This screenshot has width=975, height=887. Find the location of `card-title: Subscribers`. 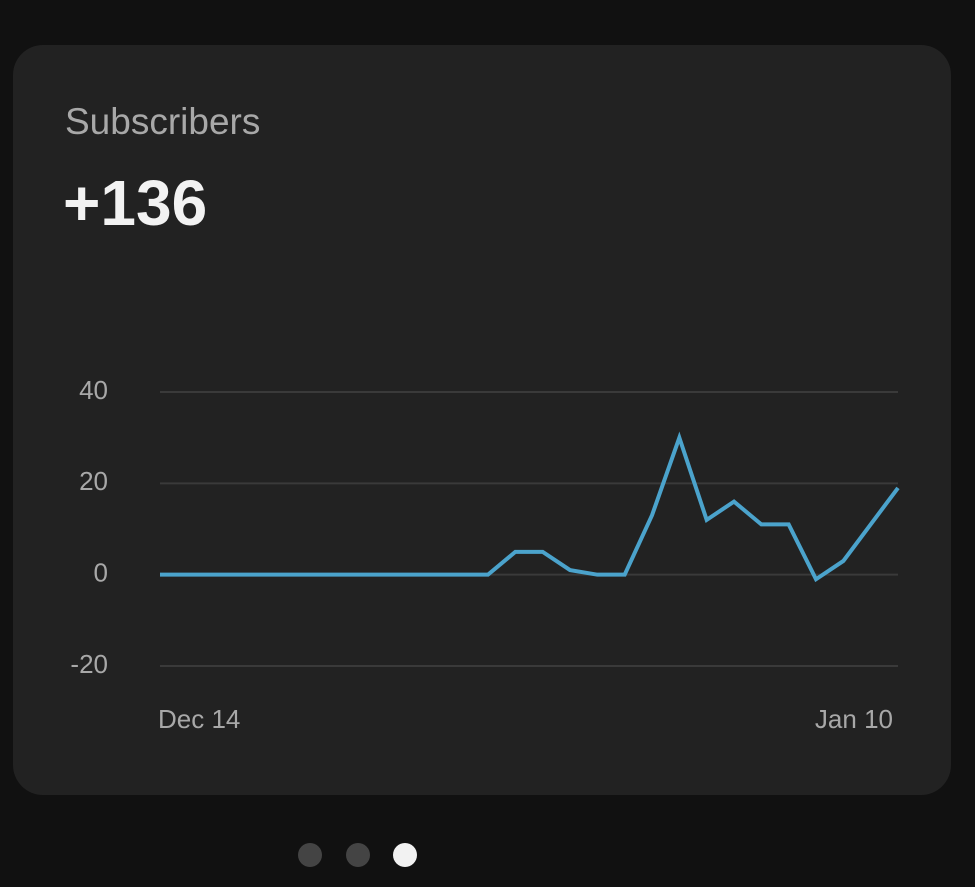

card-title: Subscribers is located at coordinates (162, 121).